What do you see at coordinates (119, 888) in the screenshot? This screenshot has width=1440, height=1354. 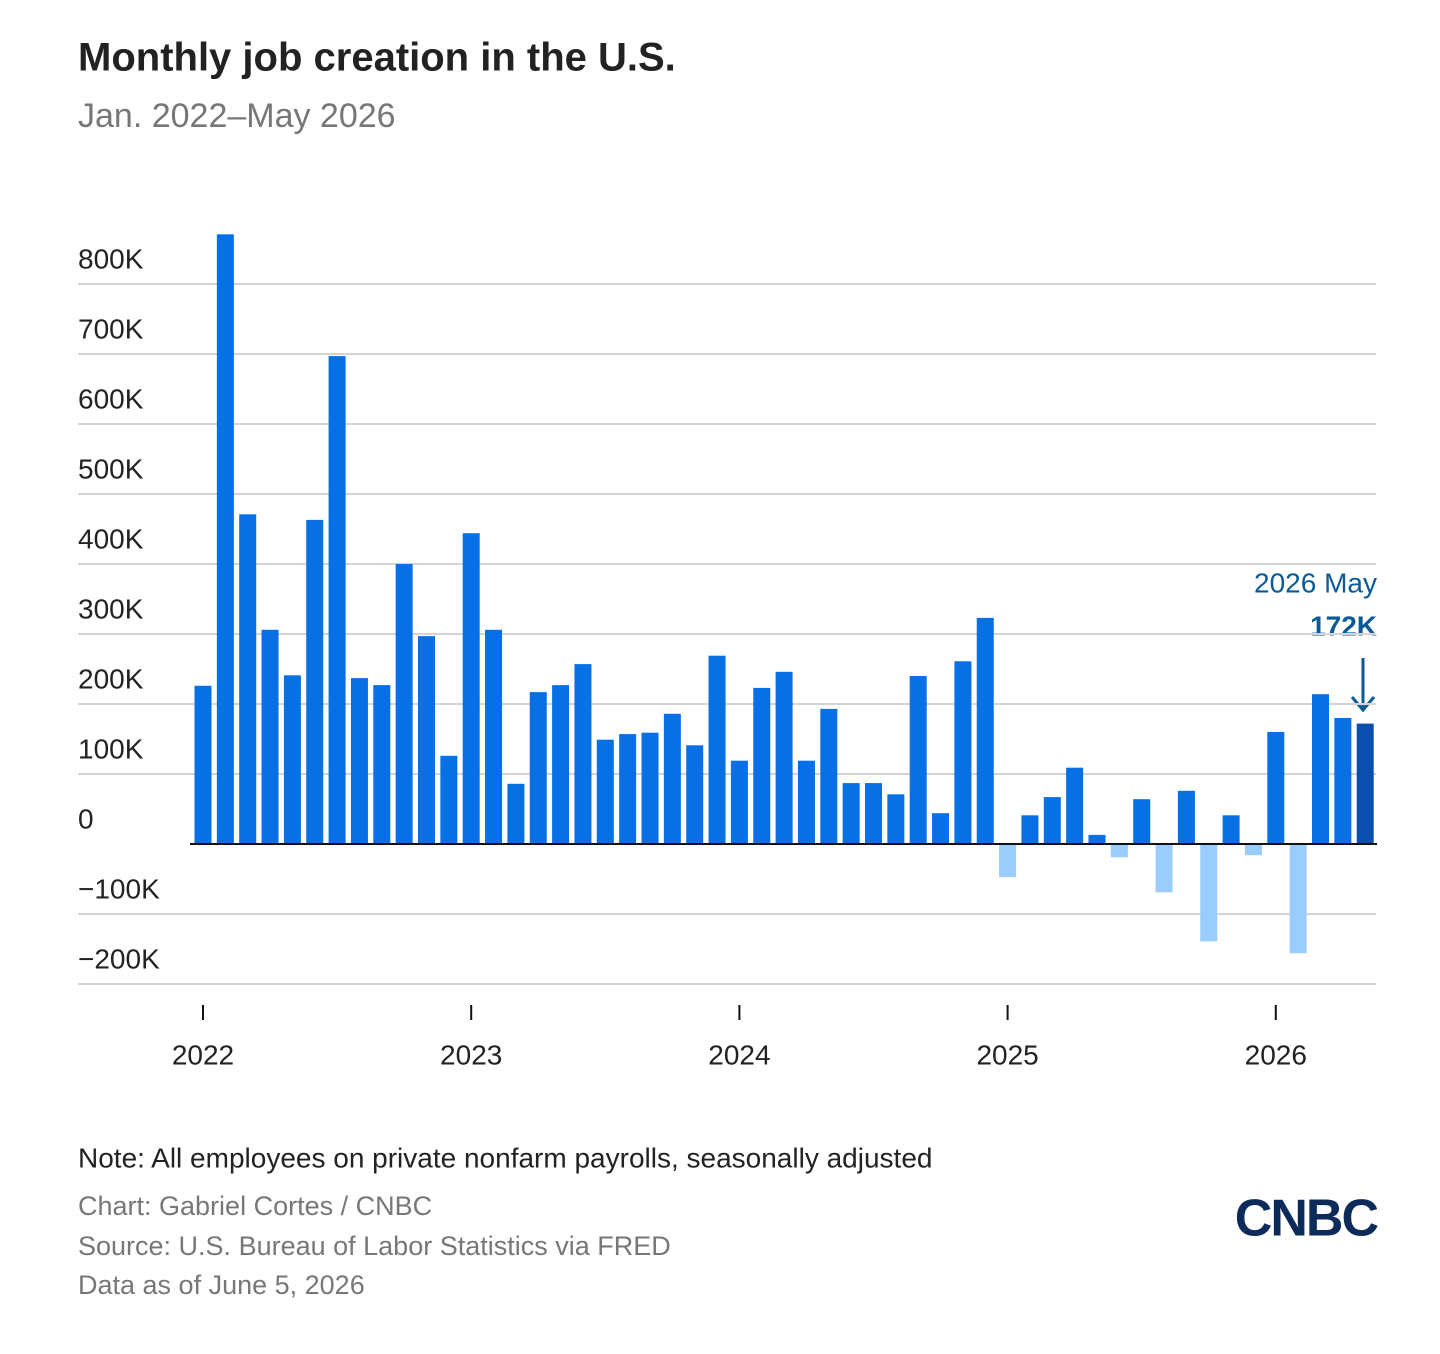 I see `y-tick-label: −100K` at bounding box center [119, 888].